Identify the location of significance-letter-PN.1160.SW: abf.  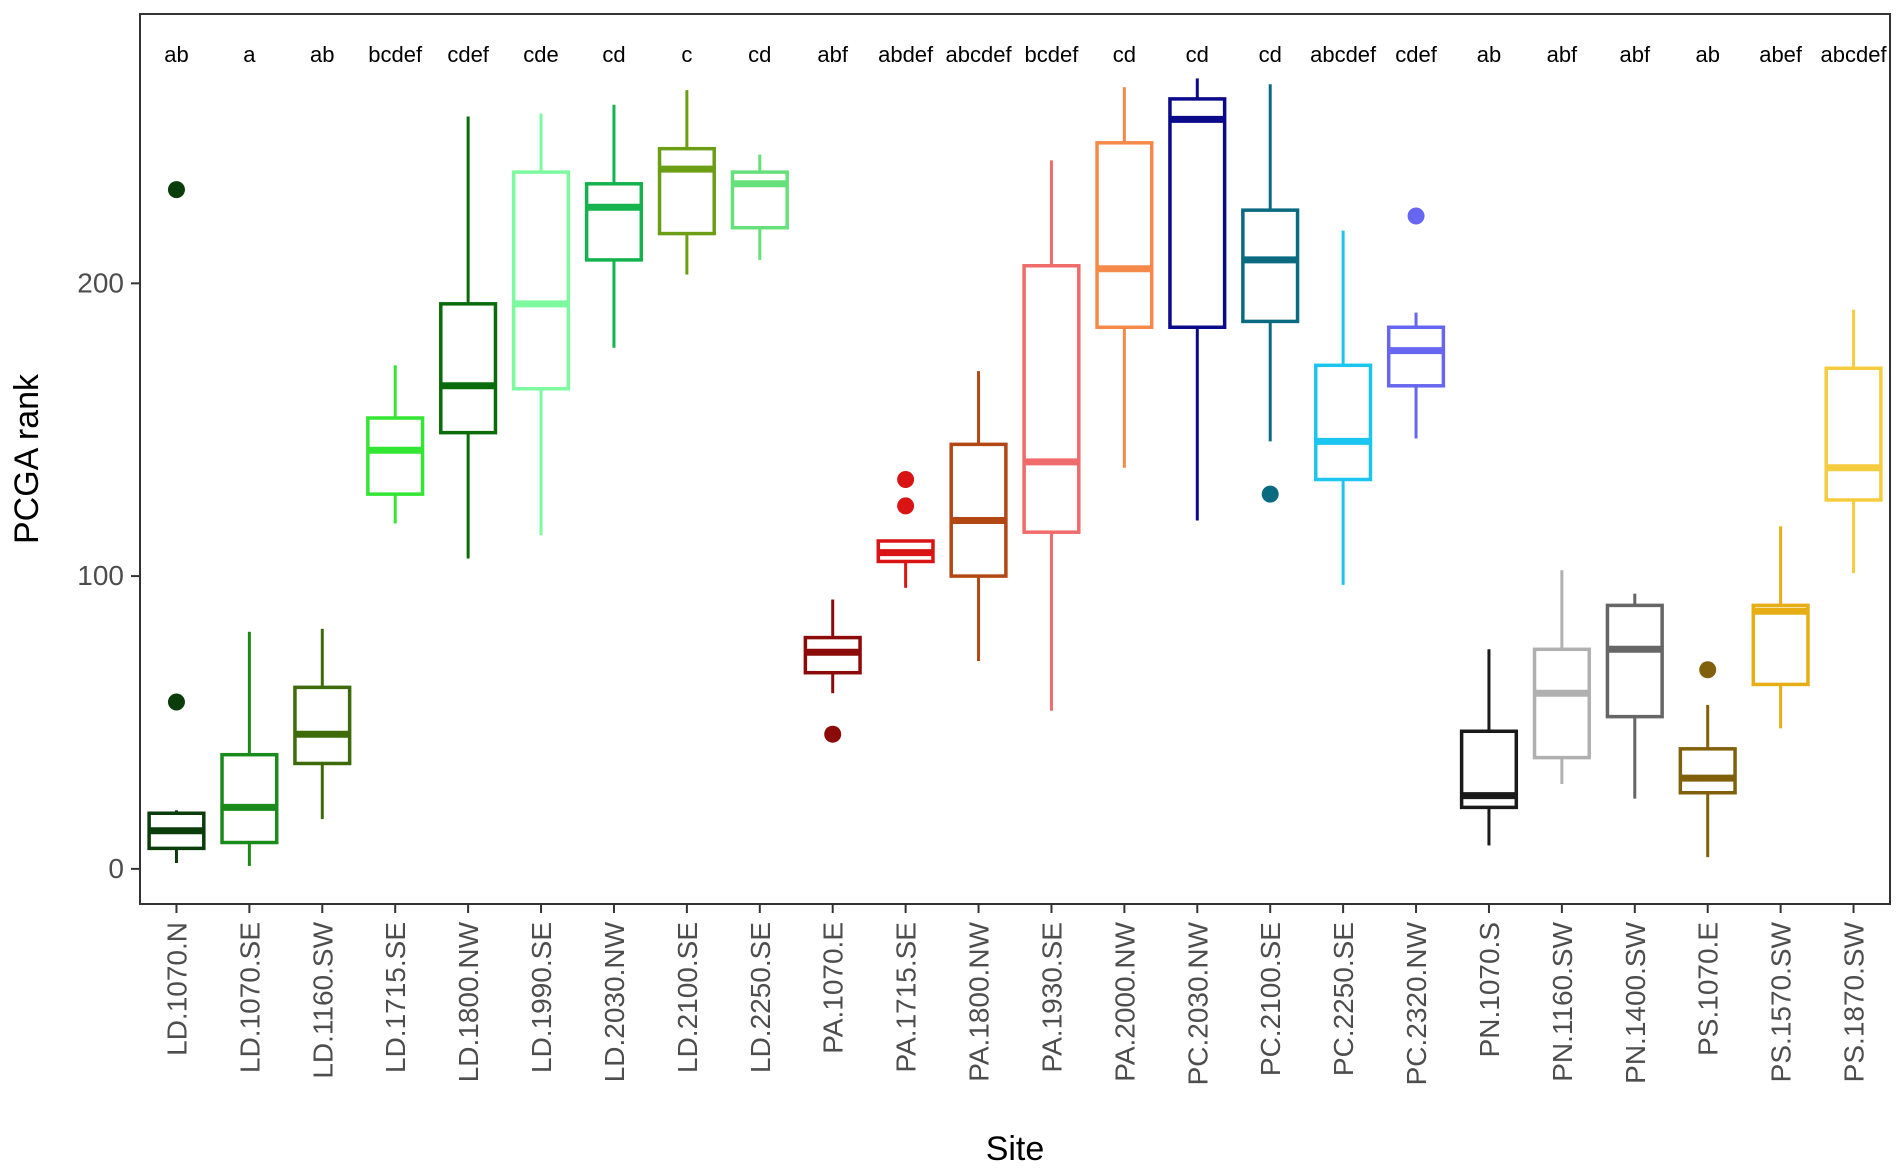
(1562, 54).